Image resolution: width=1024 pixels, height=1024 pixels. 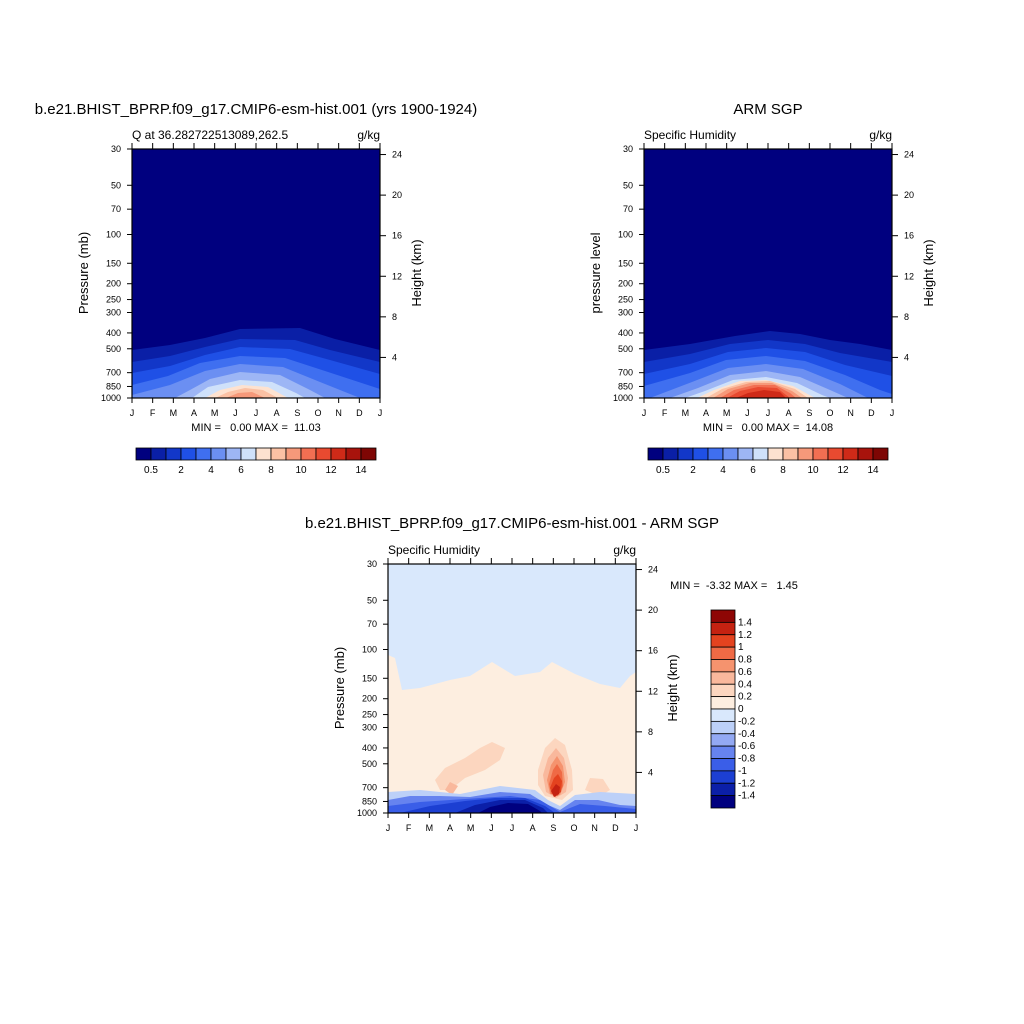 I want to click on y-tick-label: 200, so click(x=625, y=284).